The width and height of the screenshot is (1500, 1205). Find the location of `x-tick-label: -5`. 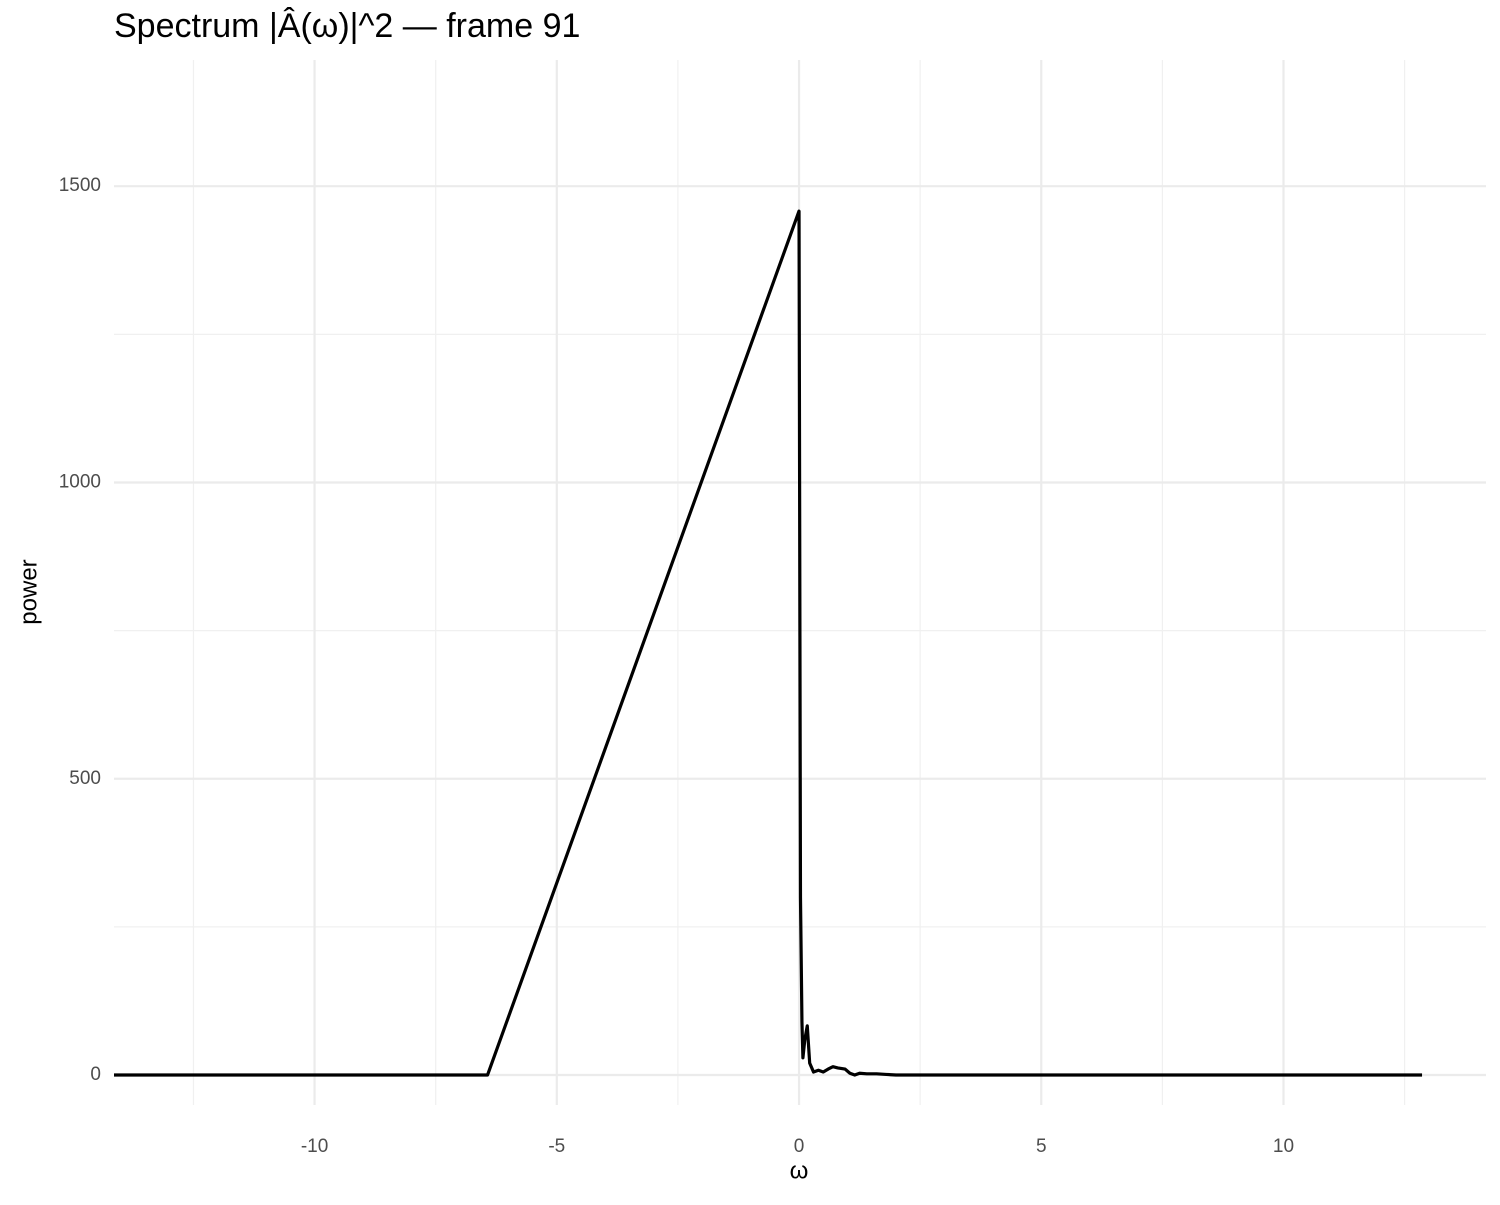

x-tick-label: -5 is located at coordinates (556, 1146).